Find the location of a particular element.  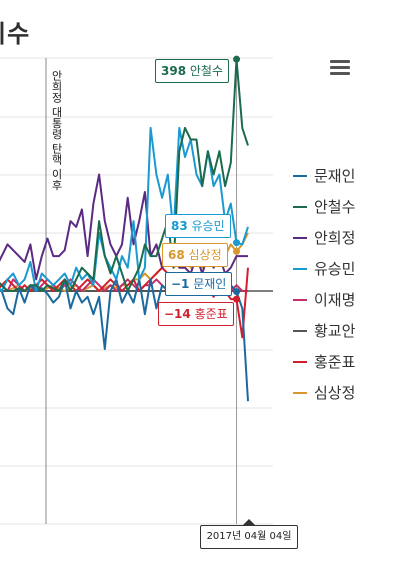

legend-label: 이재명 is located at coordinates (335, 300).